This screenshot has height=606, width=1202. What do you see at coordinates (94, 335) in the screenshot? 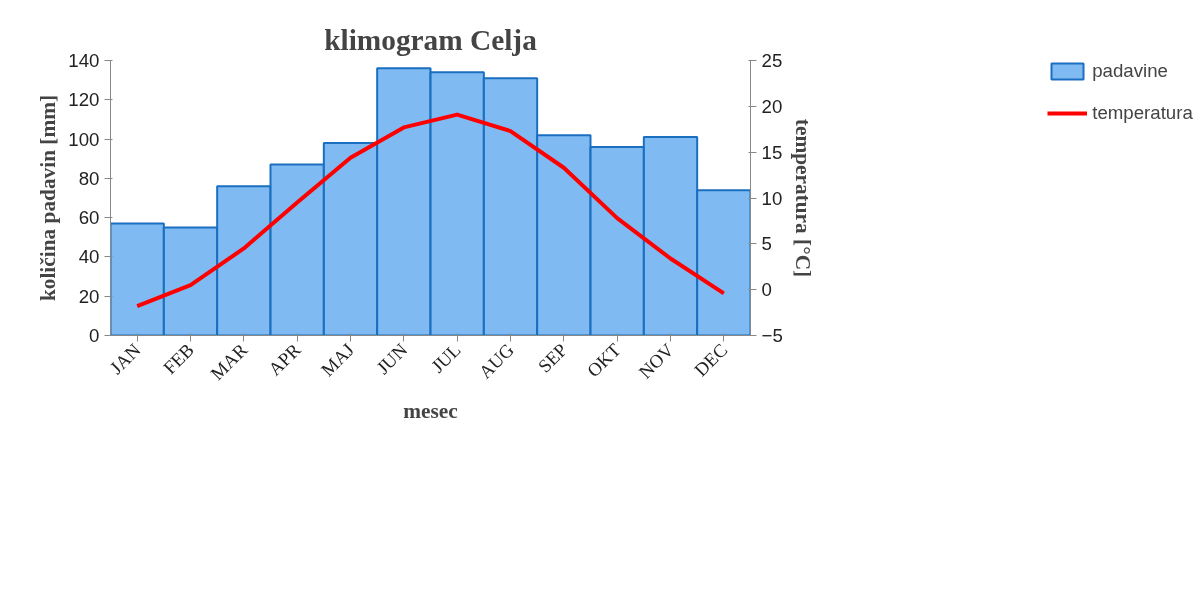
I see `y-tick-label: 0` at bounding box center [94, 335].